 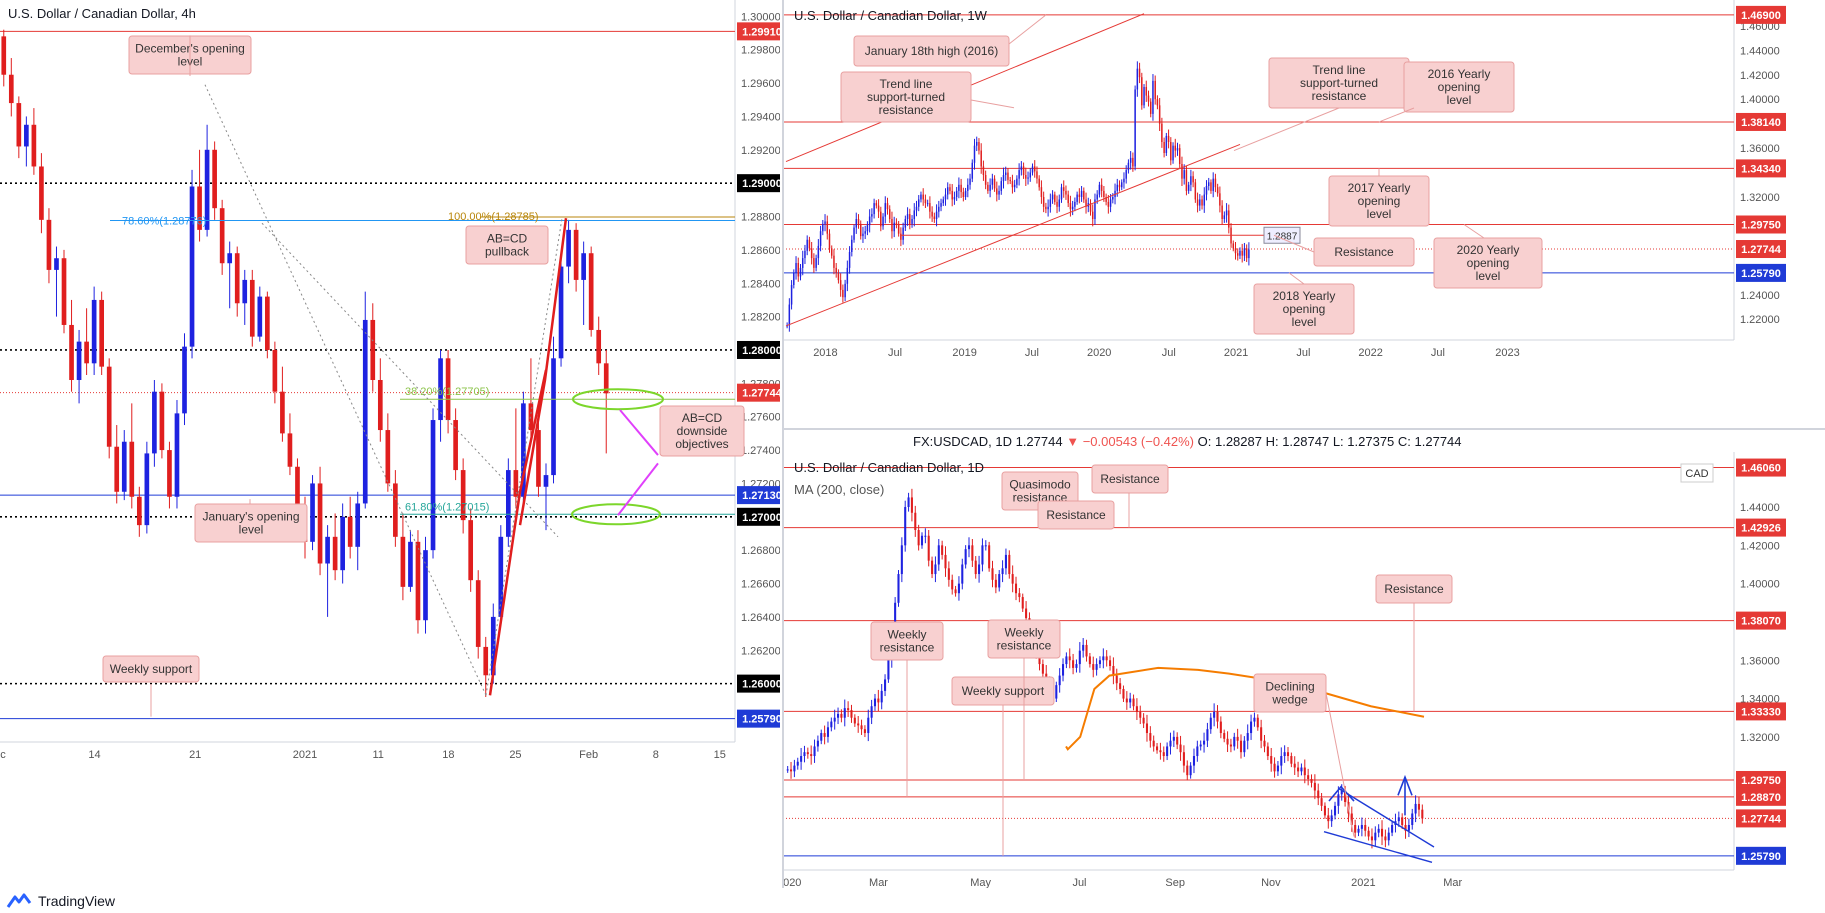 What do you see at coordinates (1294, 243) in the screenshot?
I see `callout-resistance-w` at bounding box center [1294, 243].